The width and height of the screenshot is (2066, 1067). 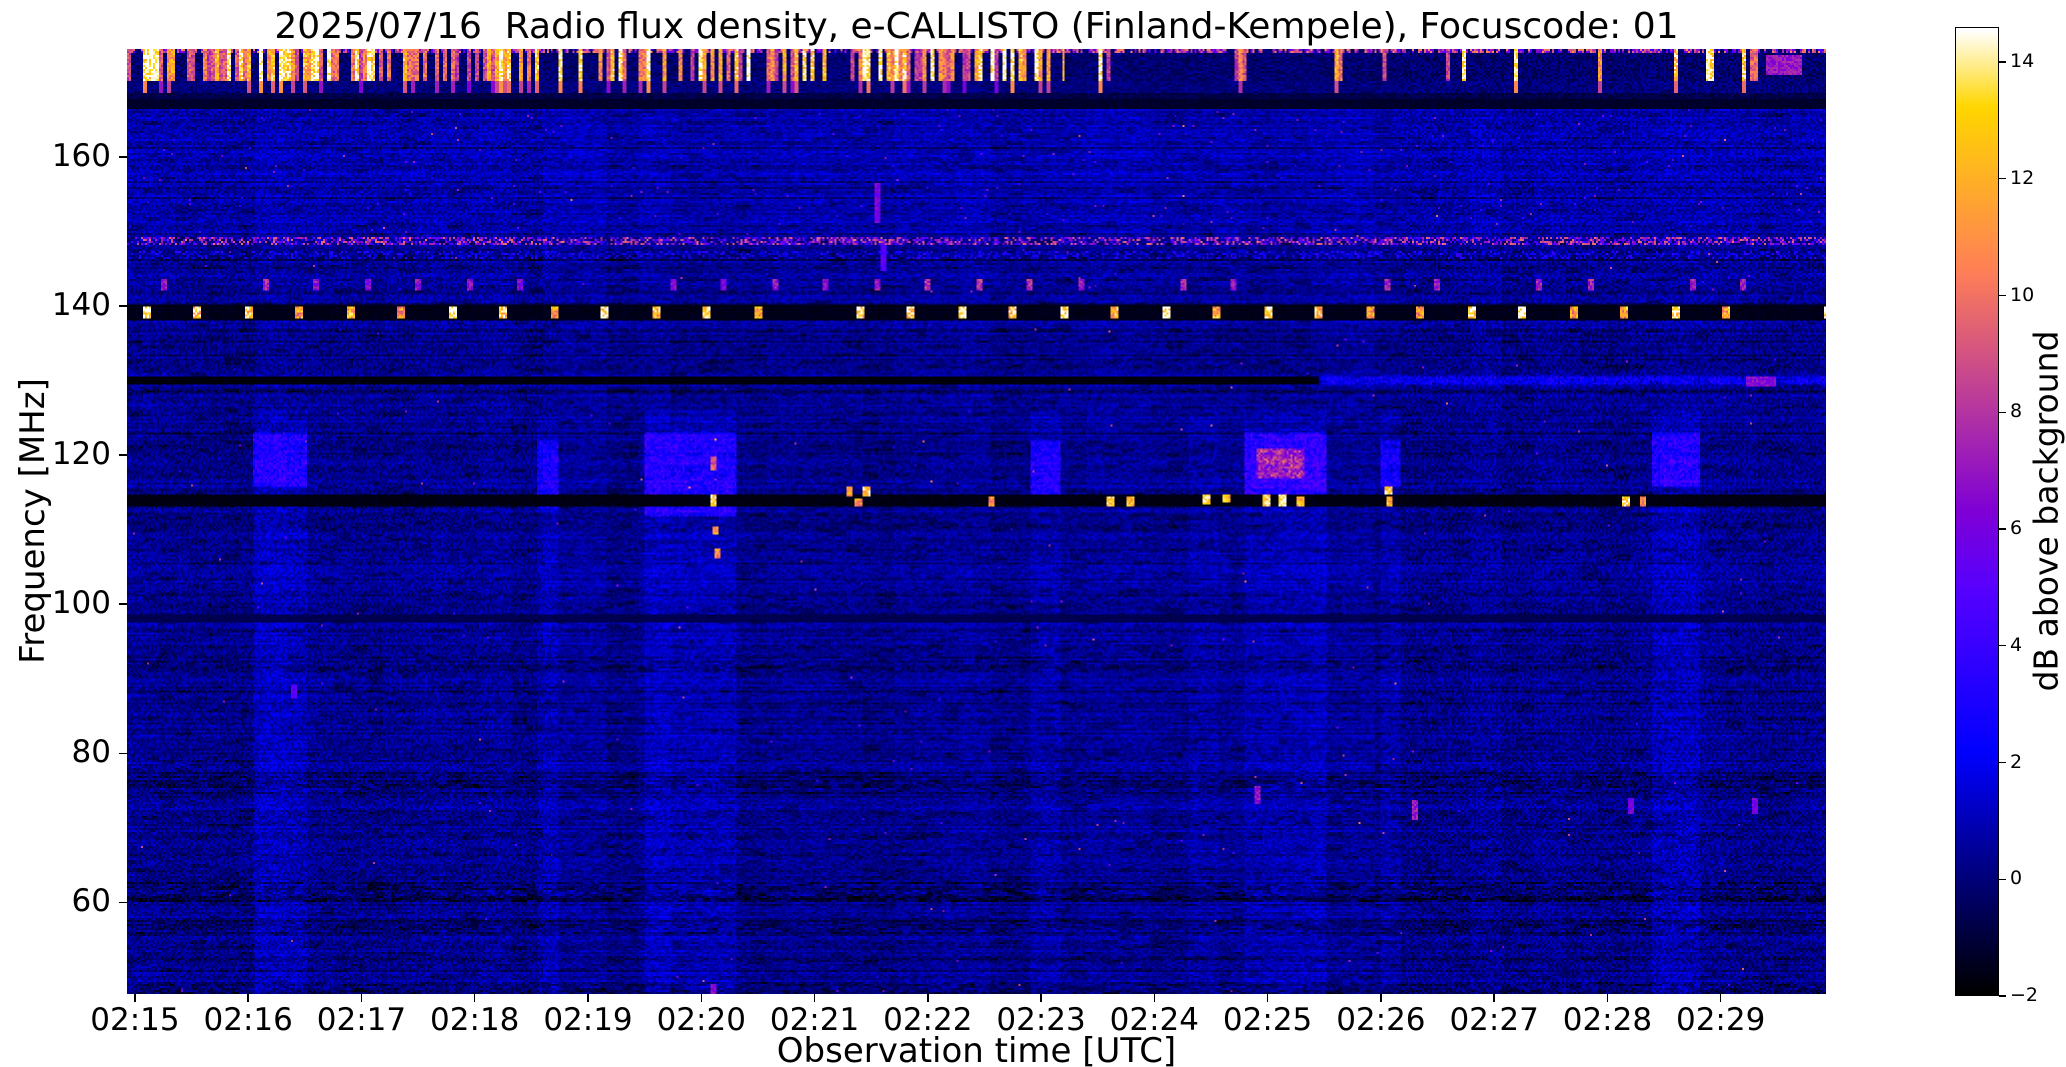 I want to click on colorbar-tick-label: −2, so click(x=2024, y=995).